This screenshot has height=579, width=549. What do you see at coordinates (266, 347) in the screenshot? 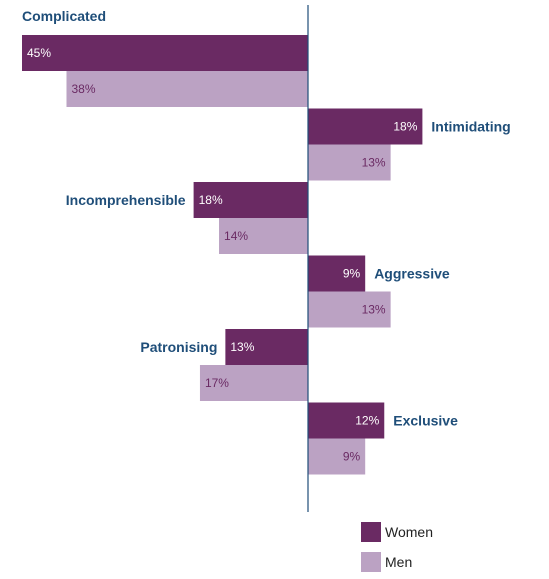
I see `bar-women-patronising` at bounding box center [266, 347].